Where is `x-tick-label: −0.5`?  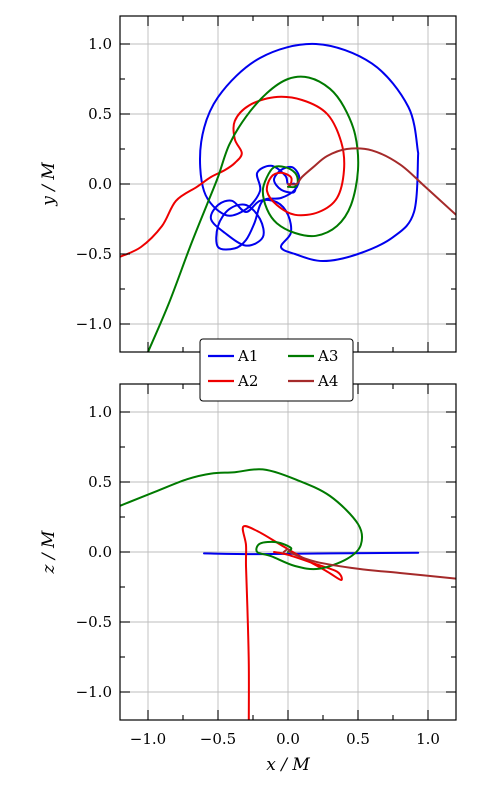
x-tick-label: −0.5 is located at coordinates (218, 739).